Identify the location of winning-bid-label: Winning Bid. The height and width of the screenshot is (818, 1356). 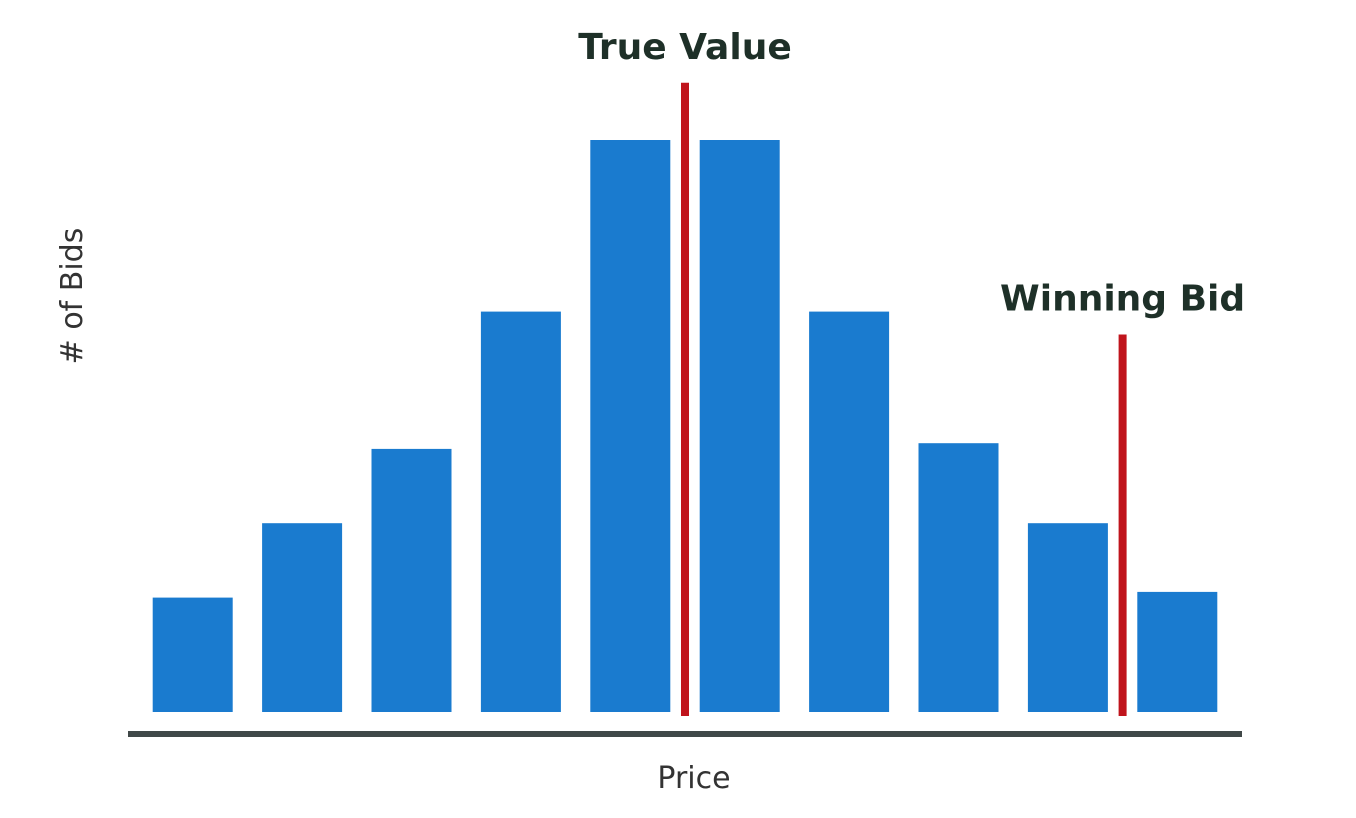
(1122, 299).